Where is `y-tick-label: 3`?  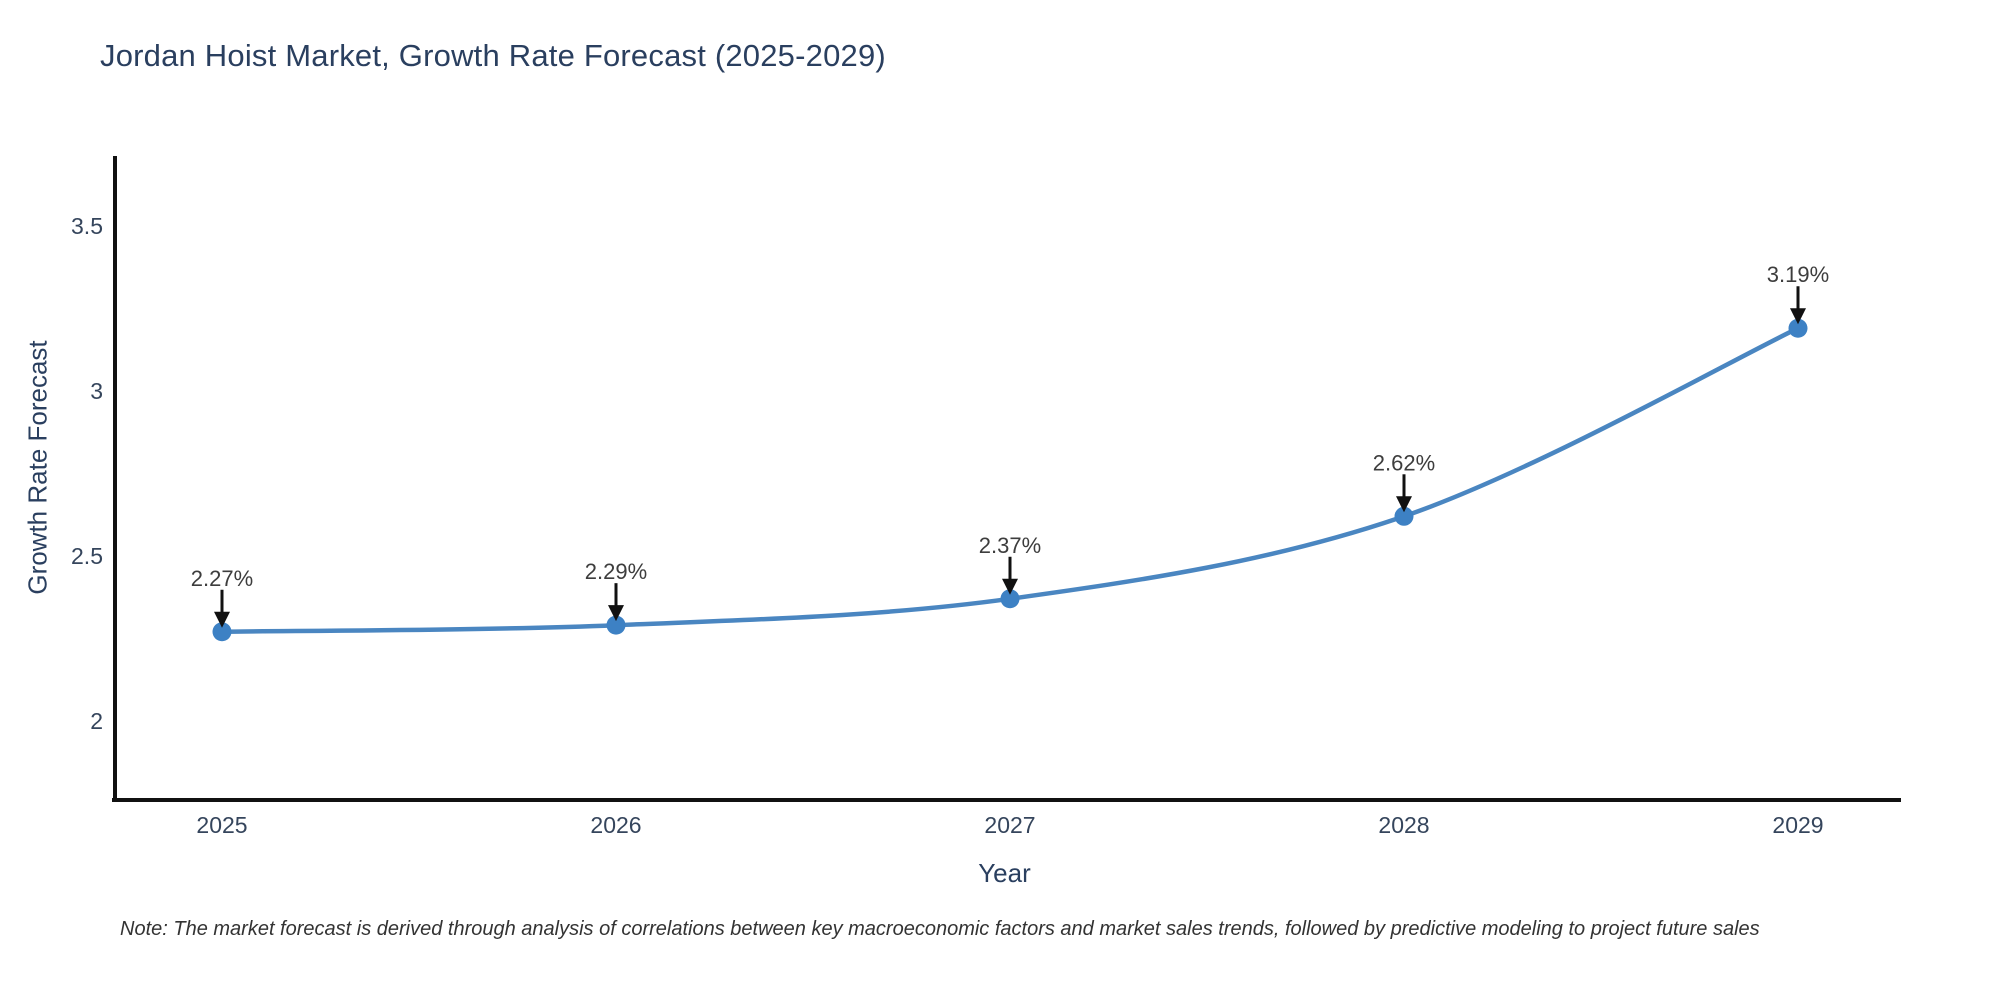
y-tick-label: 3 is located at coordinates (96, 391).